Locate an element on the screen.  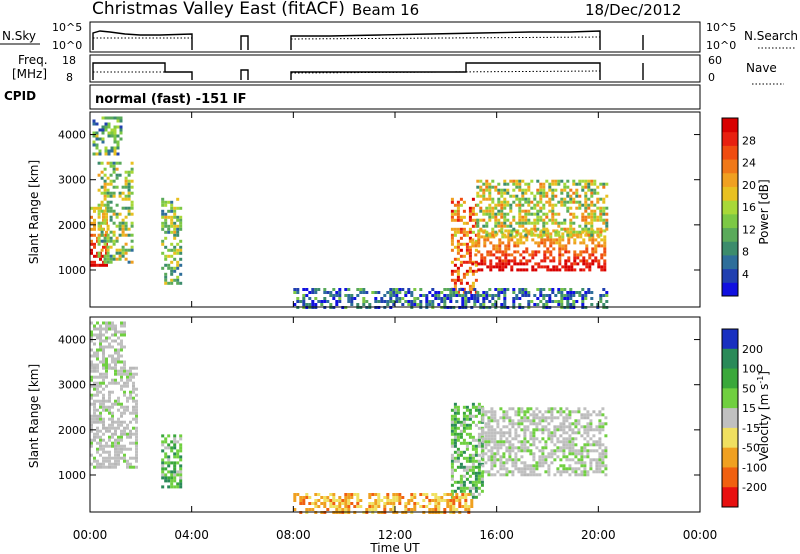
power-colorbar-swatch is located at coordinates (730, 125).